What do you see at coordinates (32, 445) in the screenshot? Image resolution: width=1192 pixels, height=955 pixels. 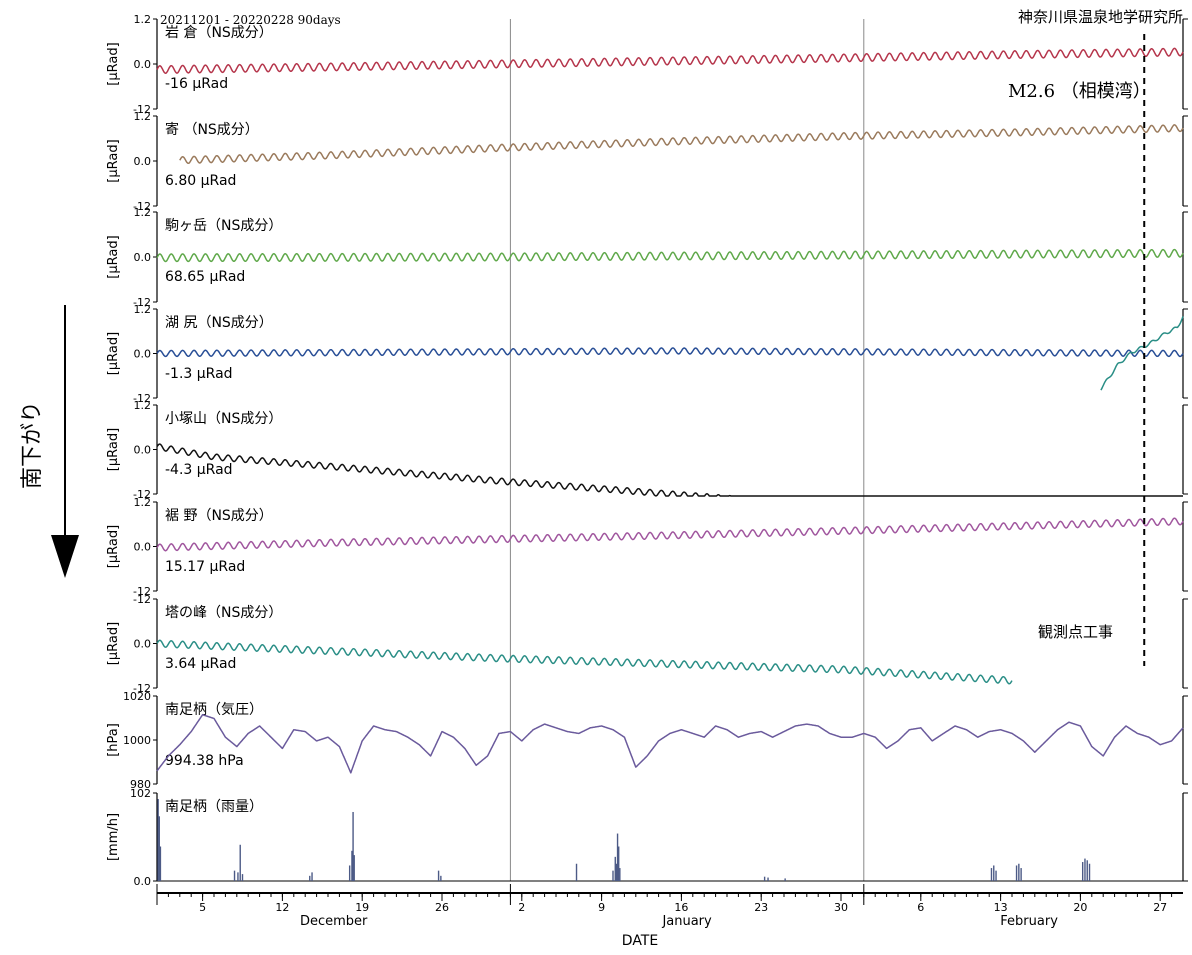 I see `south-down-label: 南下がり` at bounding box center [32, 445].